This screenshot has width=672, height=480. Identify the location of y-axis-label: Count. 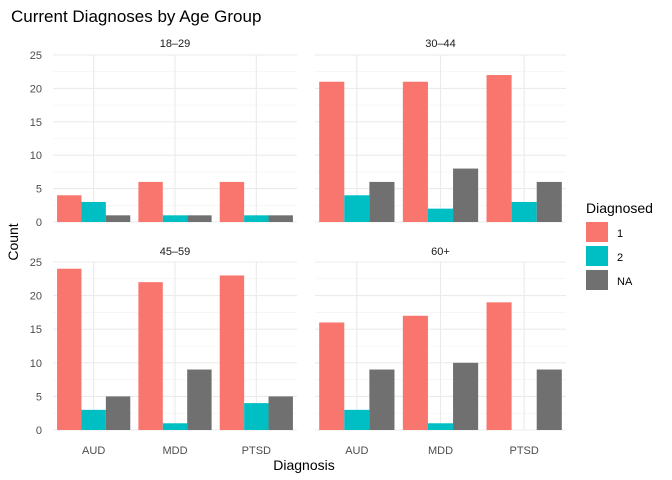
(13, 241).